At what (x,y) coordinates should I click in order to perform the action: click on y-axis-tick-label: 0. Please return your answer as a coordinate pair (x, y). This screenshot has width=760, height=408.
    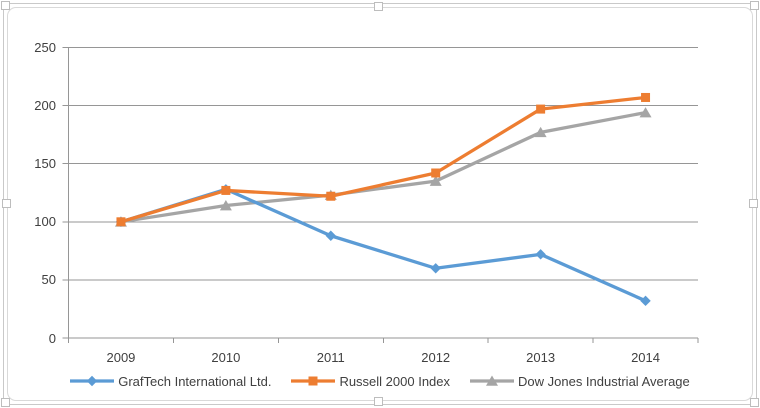
    Looking at the image, I should click on (52, 338).